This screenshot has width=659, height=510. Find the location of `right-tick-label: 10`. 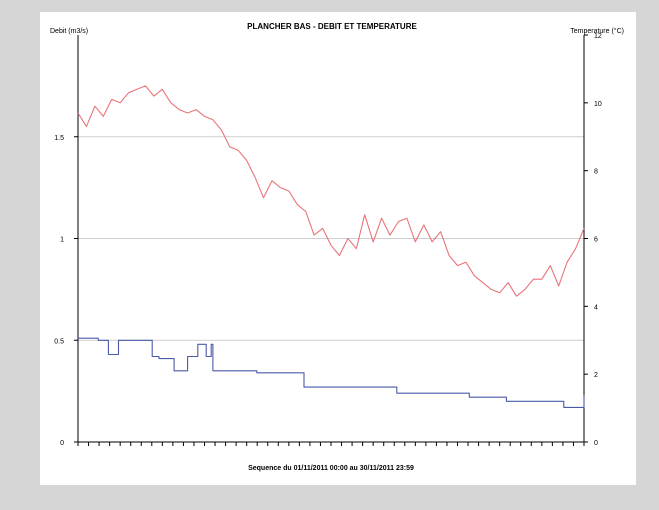

right-tick-label: 10 is located at coordinates (598, 104).